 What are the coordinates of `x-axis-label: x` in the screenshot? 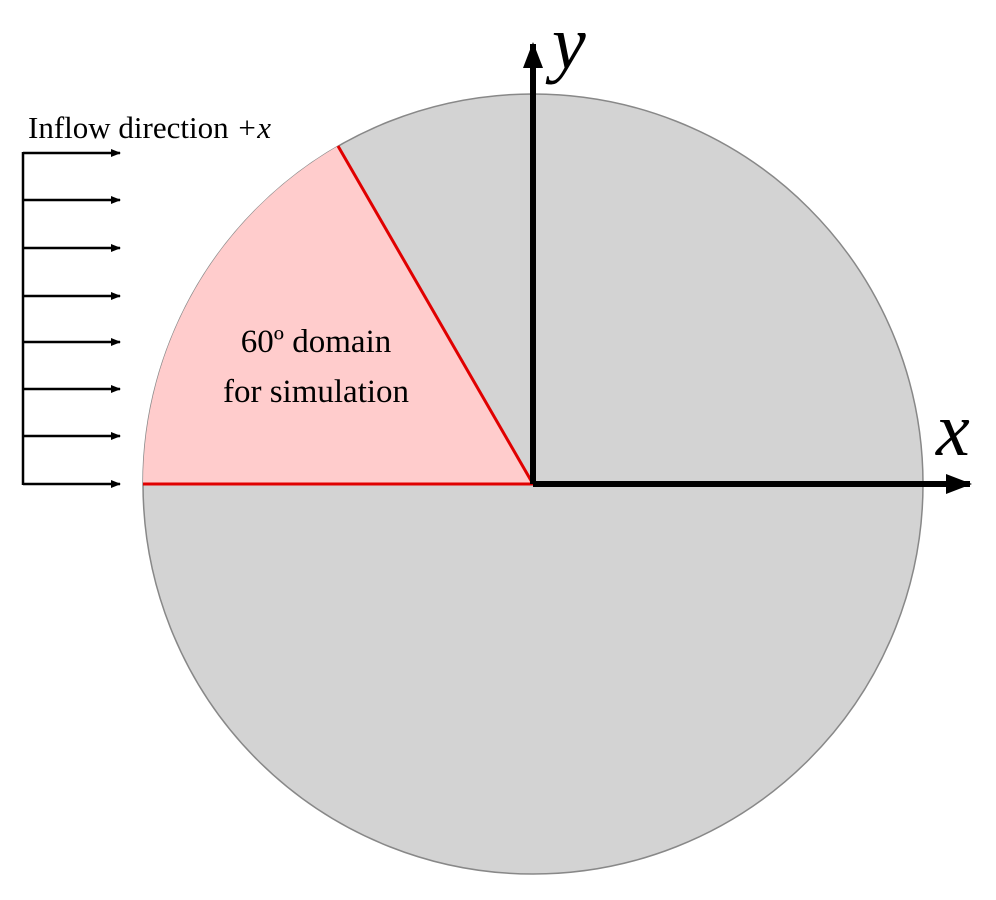 It's located at (952, 430).